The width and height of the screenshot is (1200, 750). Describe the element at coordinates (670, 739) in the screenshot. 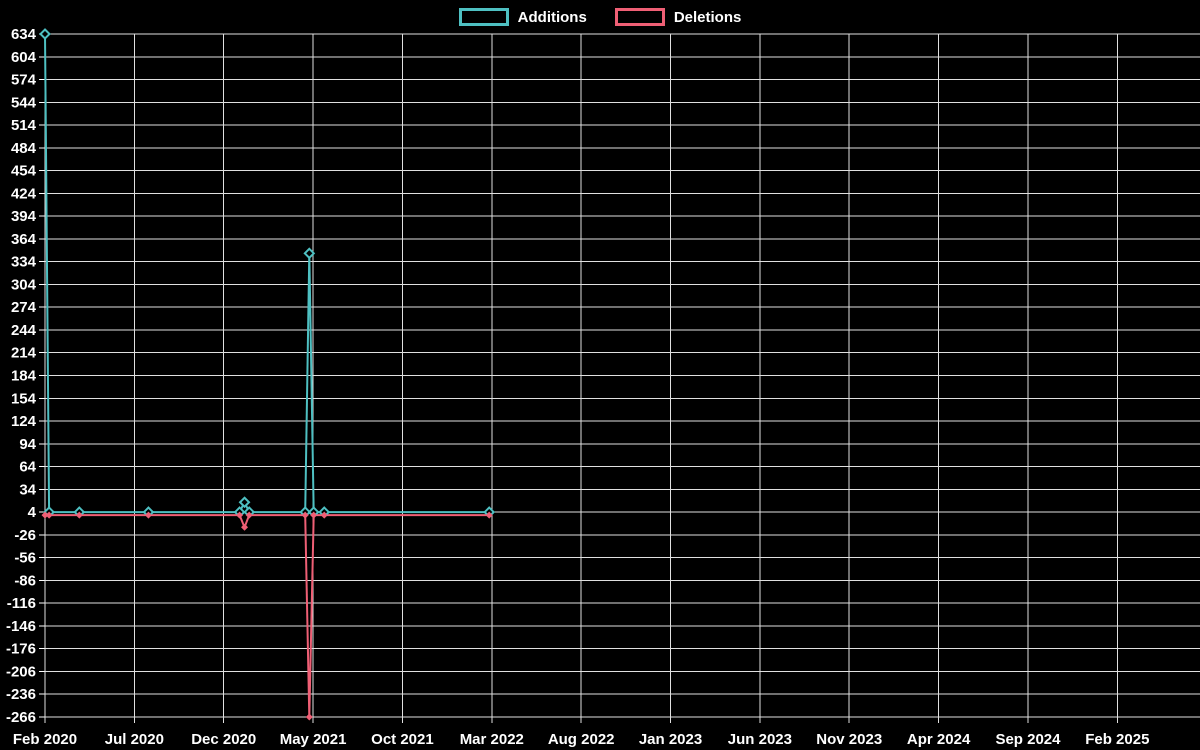

I see `svg-text: Jan 2023` at that location.